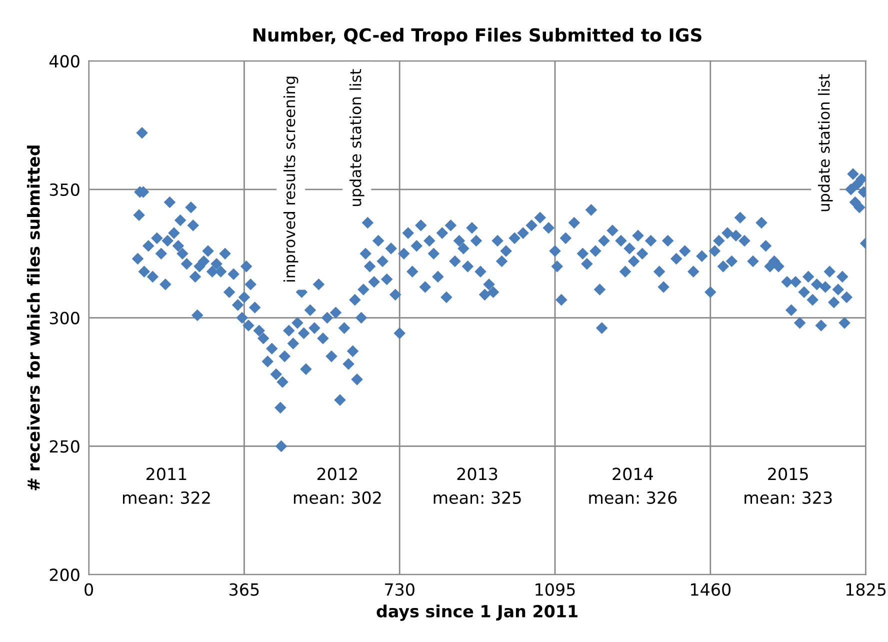 The image size is (888, 642). What do you see at coordinates (65, 575) in the screenshot?
I see `y-tick-label: 200` at bounding box center [65, 575].